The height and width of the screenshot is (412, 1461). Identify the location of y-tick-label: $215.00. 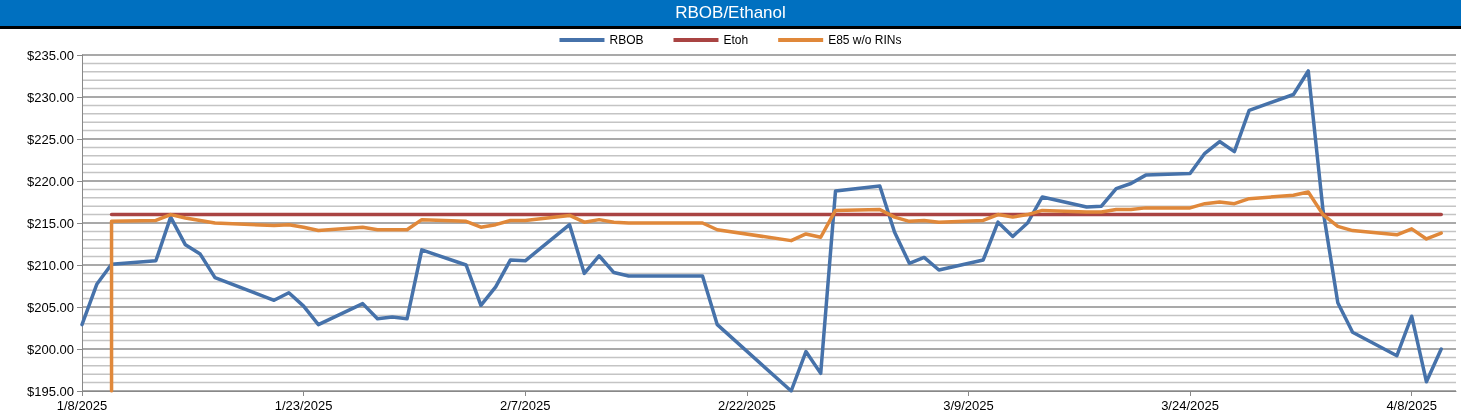
(50, 223).